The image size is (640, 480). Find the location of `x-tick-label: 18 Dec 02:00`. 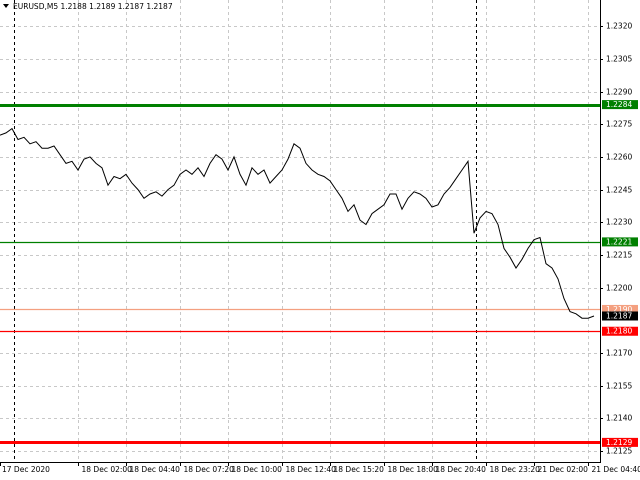

x-tick-label: 18 Dec 02:00 is located at coordinates (107, 469).